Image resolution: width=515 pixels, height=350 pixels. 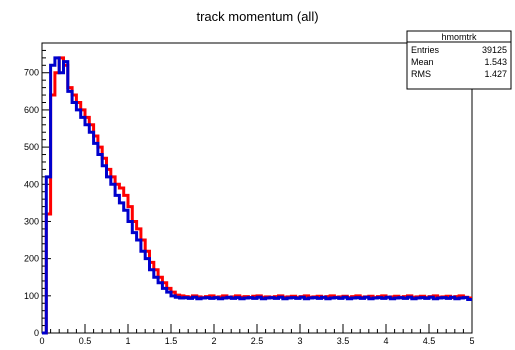 What do you see at coordinates (495, 62) in the screenshot?
I see `stats-value: 1.543` at bounding box center [495, 62].